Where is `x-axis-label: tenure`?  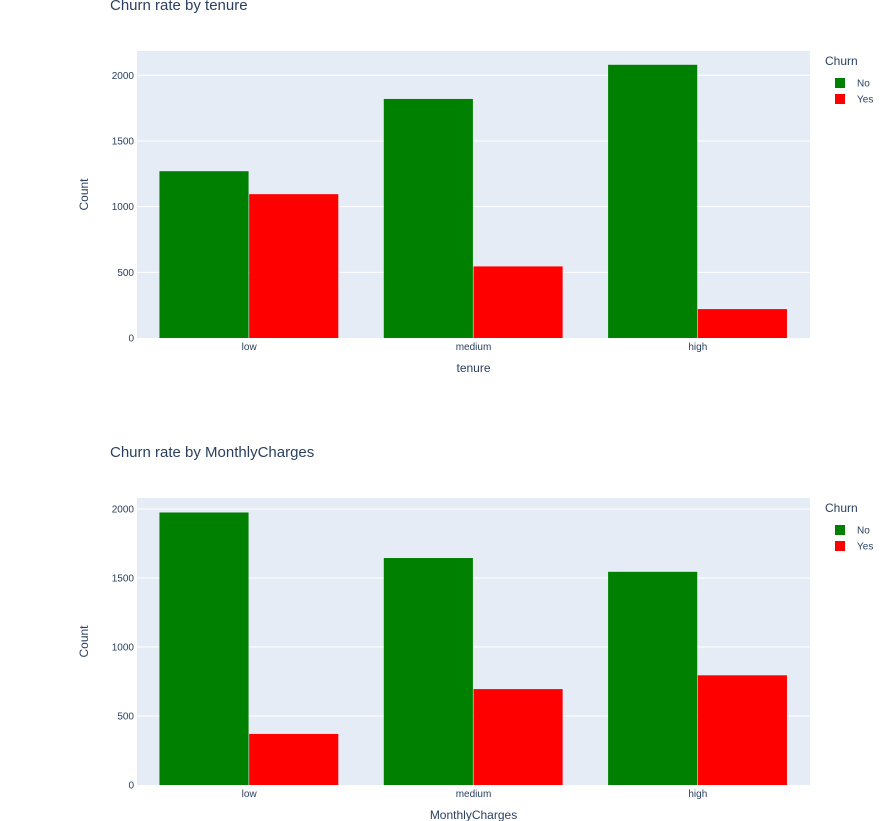
x-axis-label: tenure is located at coordinates (473, 368).